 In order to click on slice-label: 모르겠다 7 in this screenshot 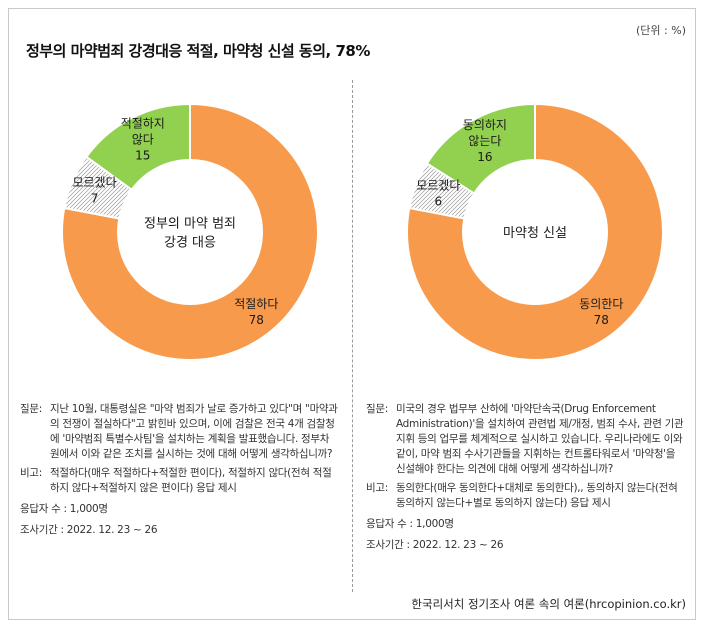, I will do `click(94, 191)`.